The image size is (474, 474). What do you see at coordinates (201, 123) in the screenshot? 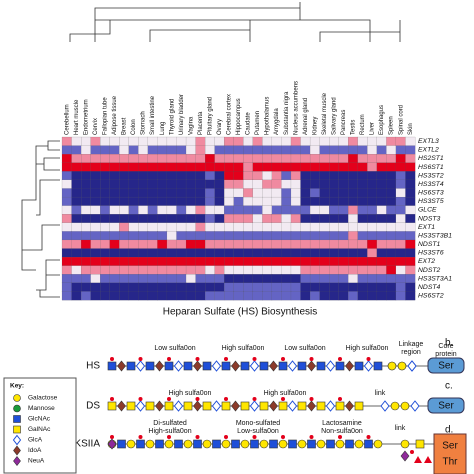
I see `column-label: Placenta` at bounding box center [201, 123].